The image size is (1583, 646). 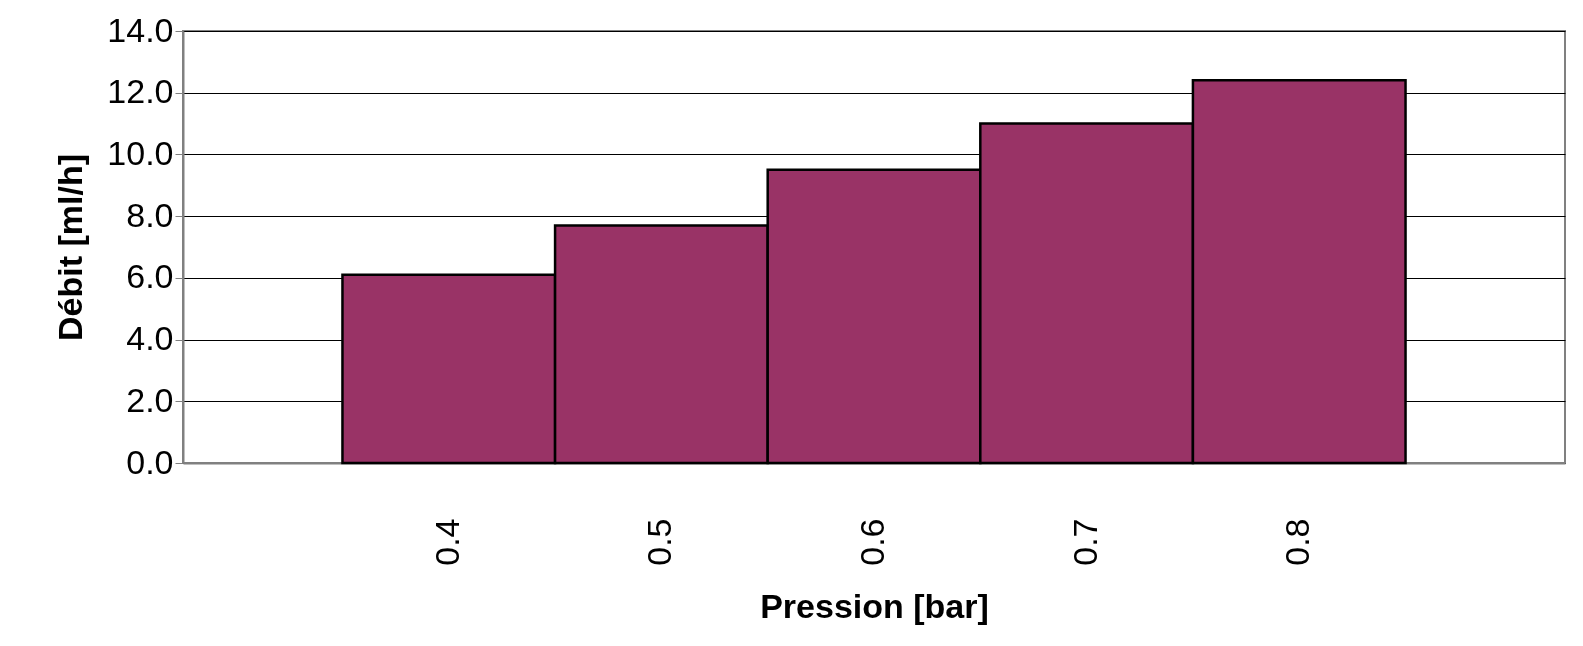 I want to click on y-tick-label: 10.0, so click(x=140, y=152).